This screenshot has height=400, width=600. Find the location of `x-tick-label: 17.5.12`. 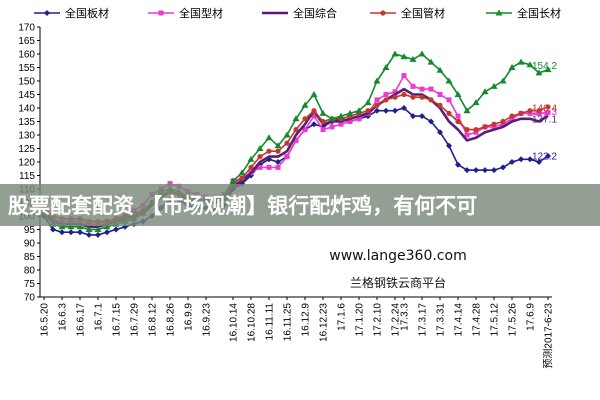

x-tick-label: 17.5.12 is located at coordinates (495, 320).